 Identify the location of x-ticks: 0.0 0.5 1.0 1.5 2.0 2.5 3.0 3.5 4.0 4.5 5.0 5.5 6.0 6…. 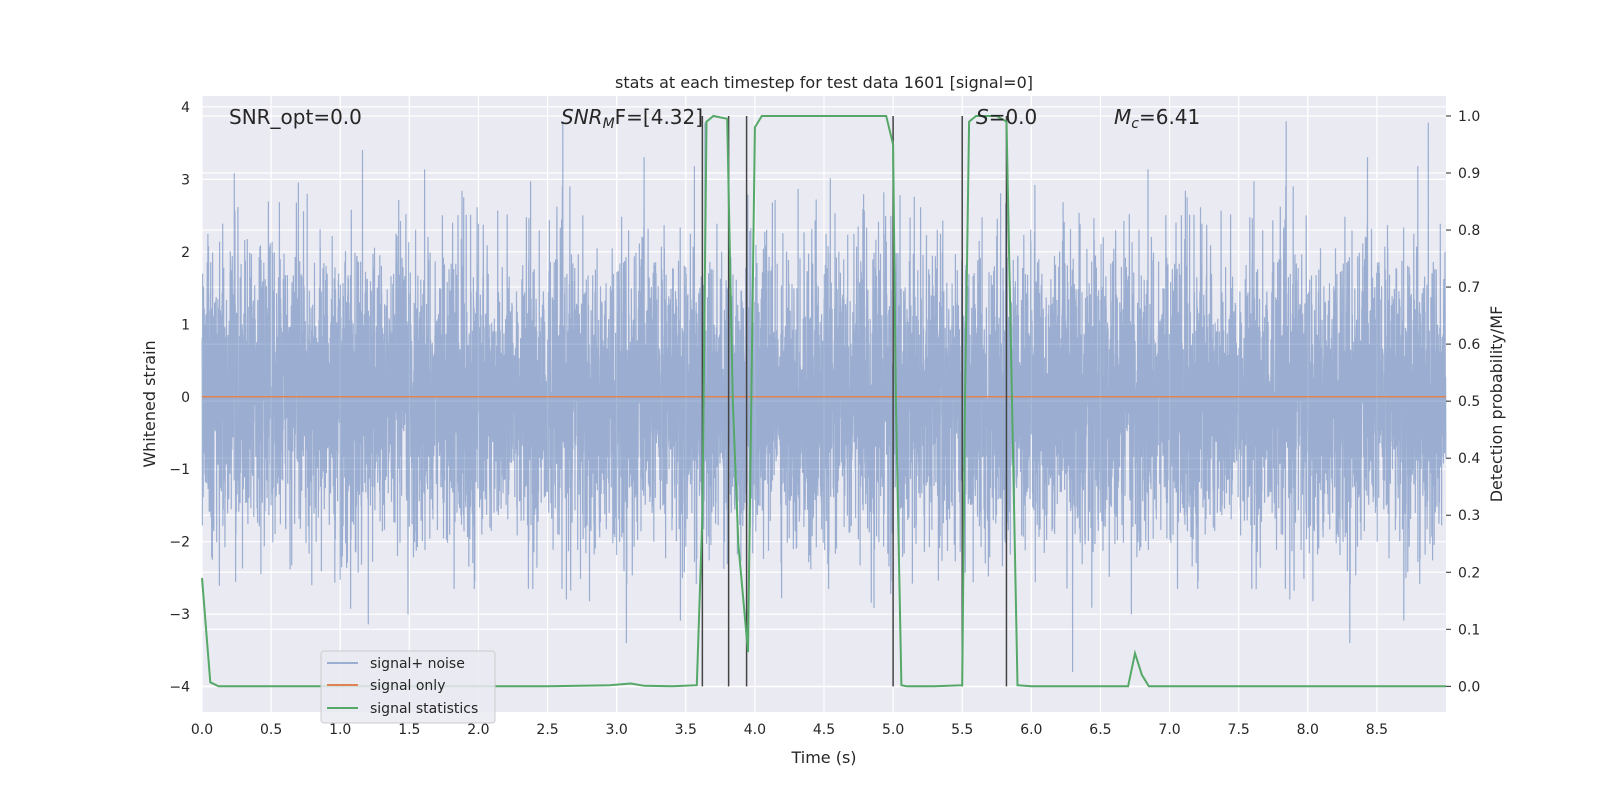
(789, 730).